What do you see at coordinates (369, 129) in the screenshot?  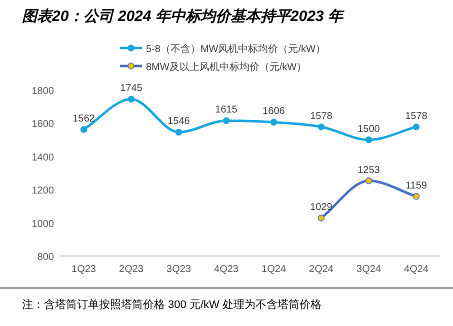 I see `data-label: 1500` at bounding box center [369, 129].